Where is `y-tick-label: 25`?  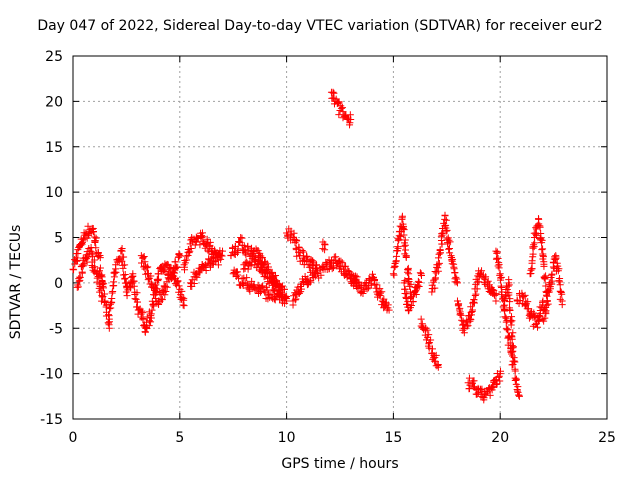 y-tick-label: 25 is located at coordinates (54, 57).